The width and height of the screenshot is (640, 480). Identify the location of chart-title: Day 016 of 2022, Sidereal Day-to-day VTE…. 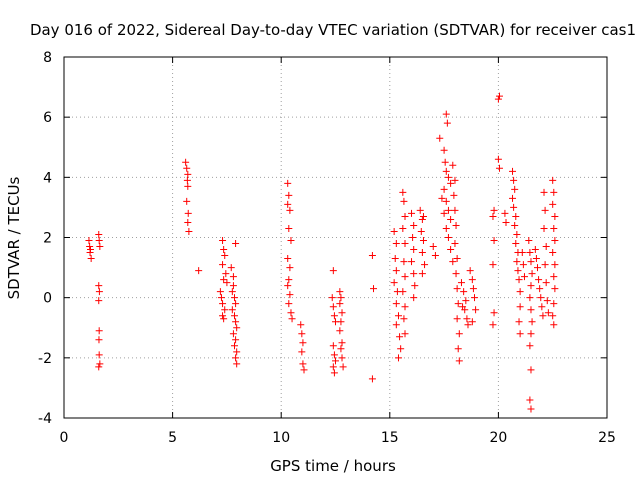
(333, 30).